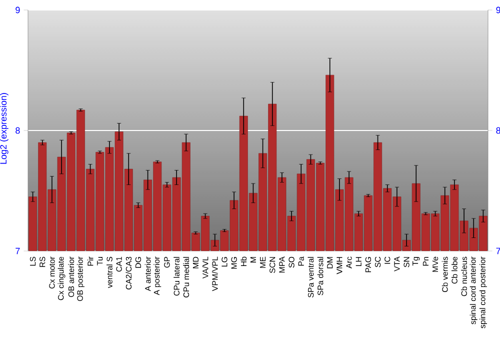 This screenshot has width=500, height=350. I want to click on x-tick-label: CA2/CA3, so click(129, 273).